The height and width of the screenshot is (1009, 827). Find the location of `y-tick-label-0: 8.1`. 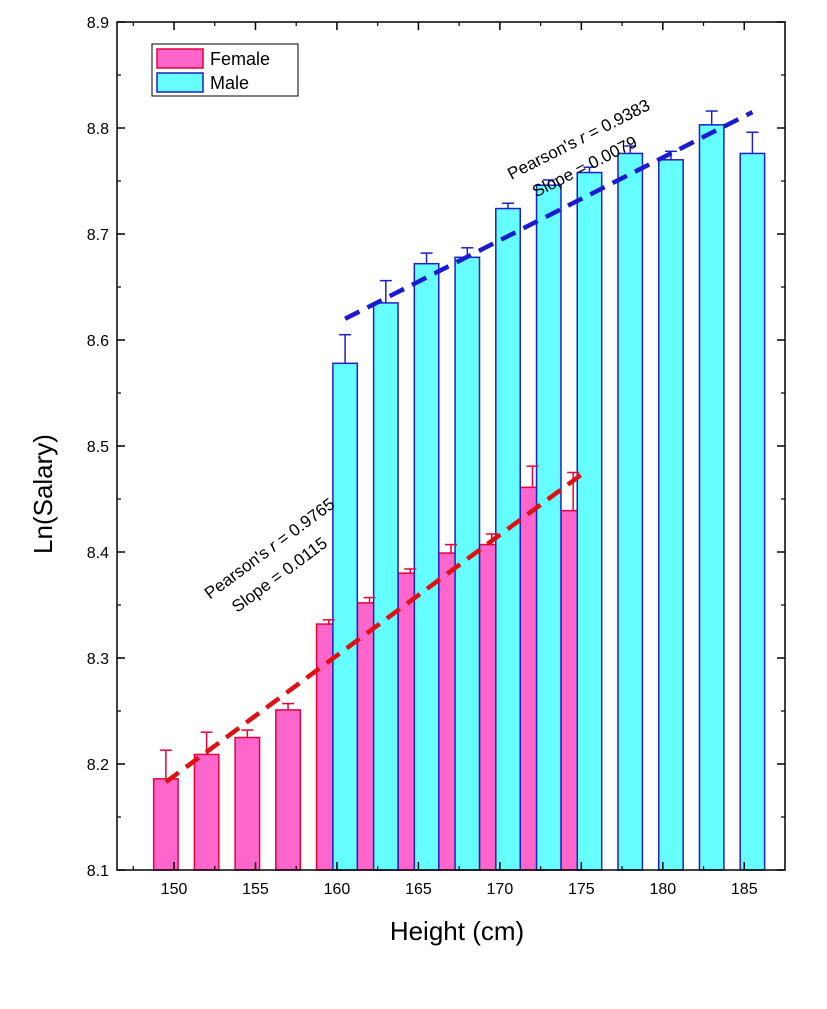

y-tick-label-0: 8.1 is located at coordinates (98, 871).